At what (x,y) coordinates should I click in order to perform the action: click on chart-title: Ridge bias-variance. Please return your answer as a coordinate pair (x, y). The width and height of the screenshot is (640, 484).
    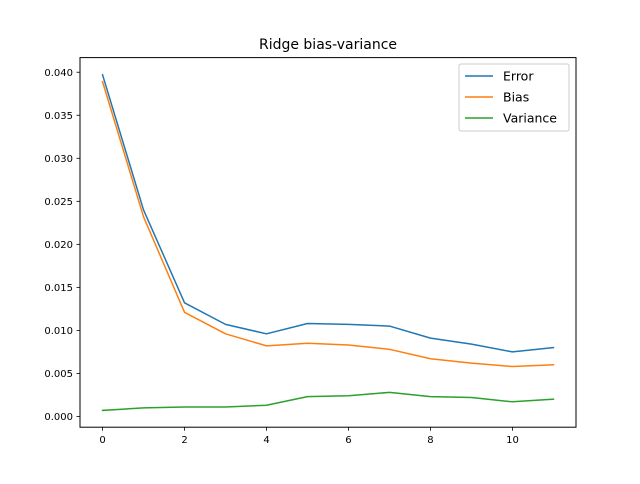
    Looking at the image, I should click on (328, 45).